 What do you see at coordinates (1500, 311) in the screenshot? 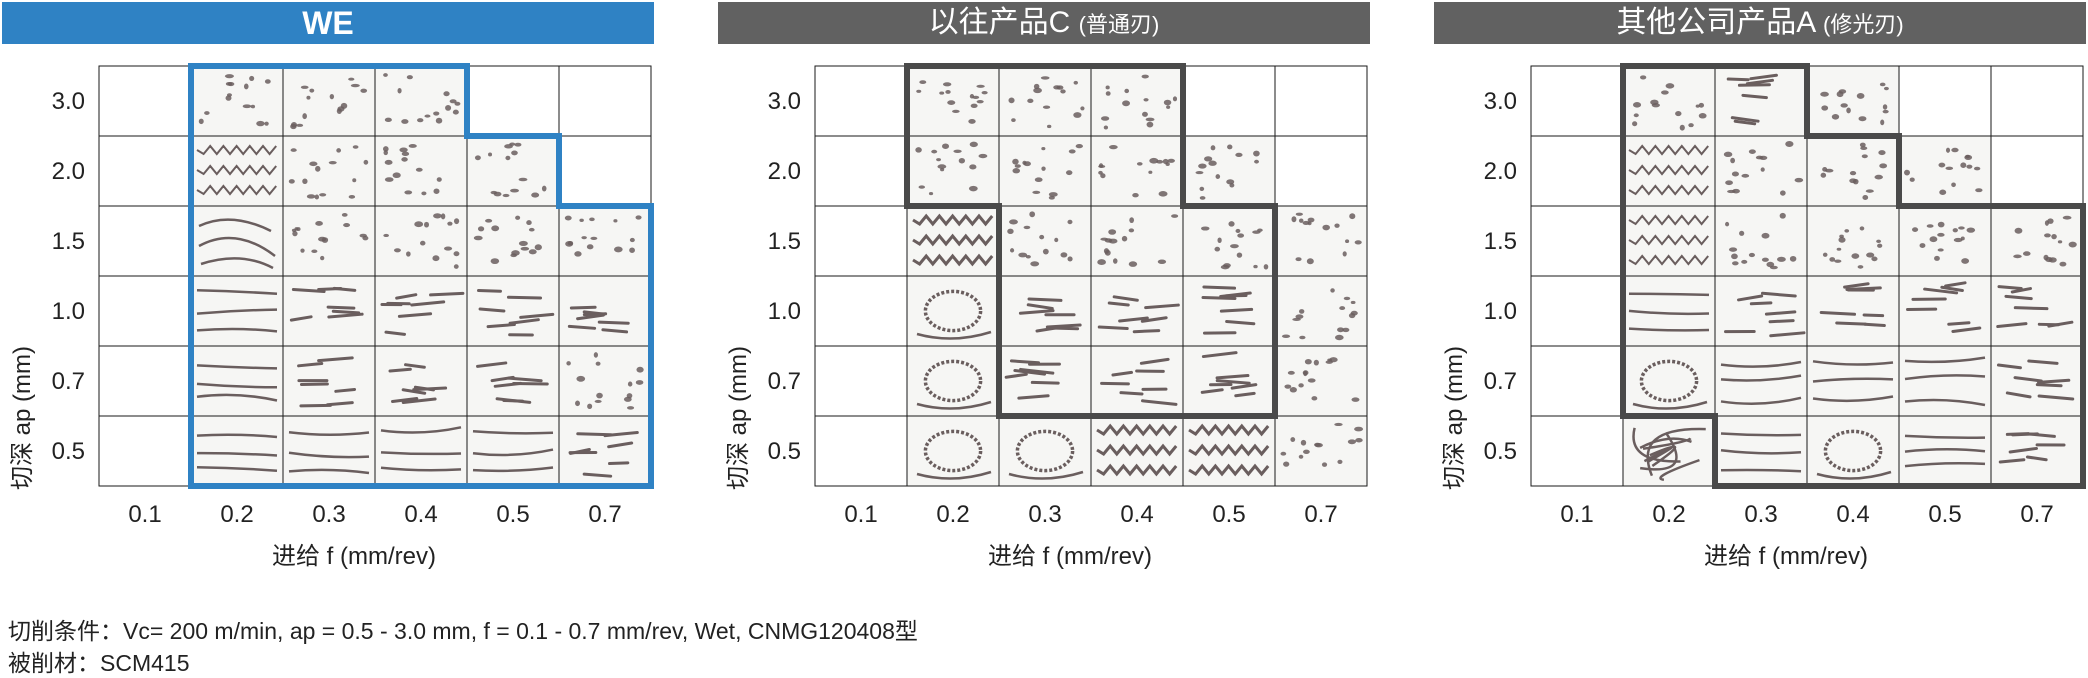
I see `y-tick-label: 1.0` at bounding box center [1500, 311].